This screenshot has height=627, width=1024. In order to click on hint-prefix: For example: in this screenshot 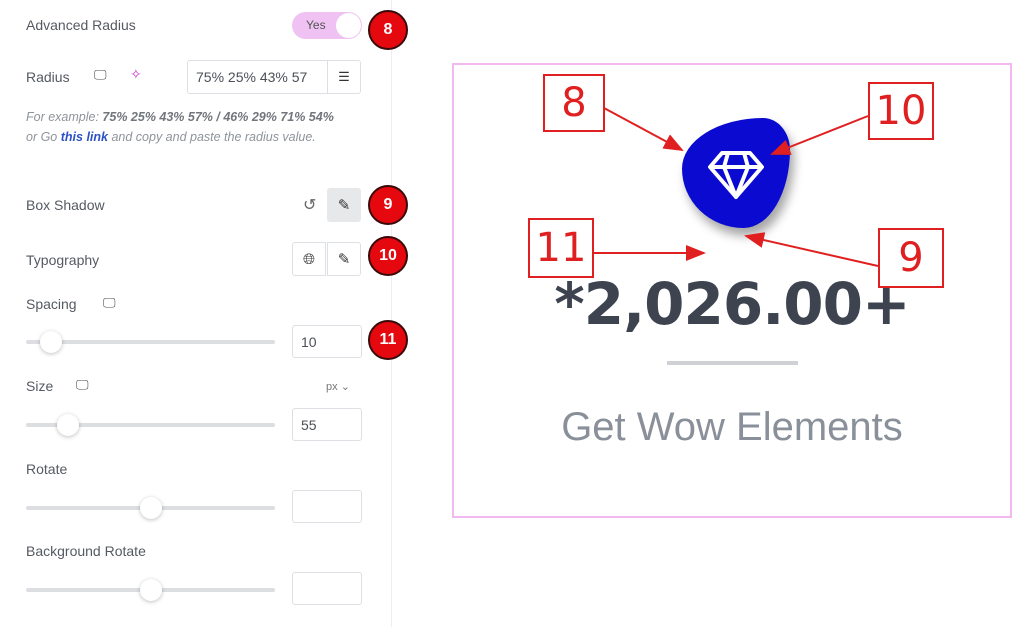, I will do `click(64, 117)`.